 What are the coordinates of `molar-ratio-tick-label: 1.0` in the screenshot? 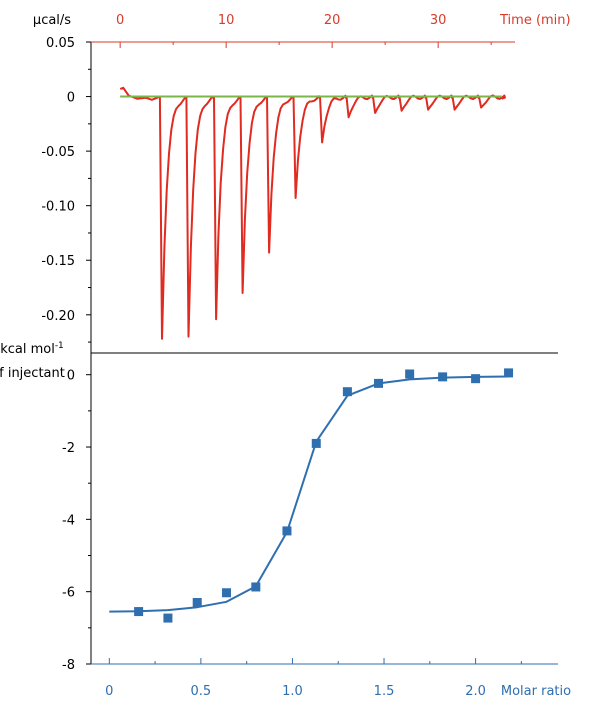 It's located at (292, 691).